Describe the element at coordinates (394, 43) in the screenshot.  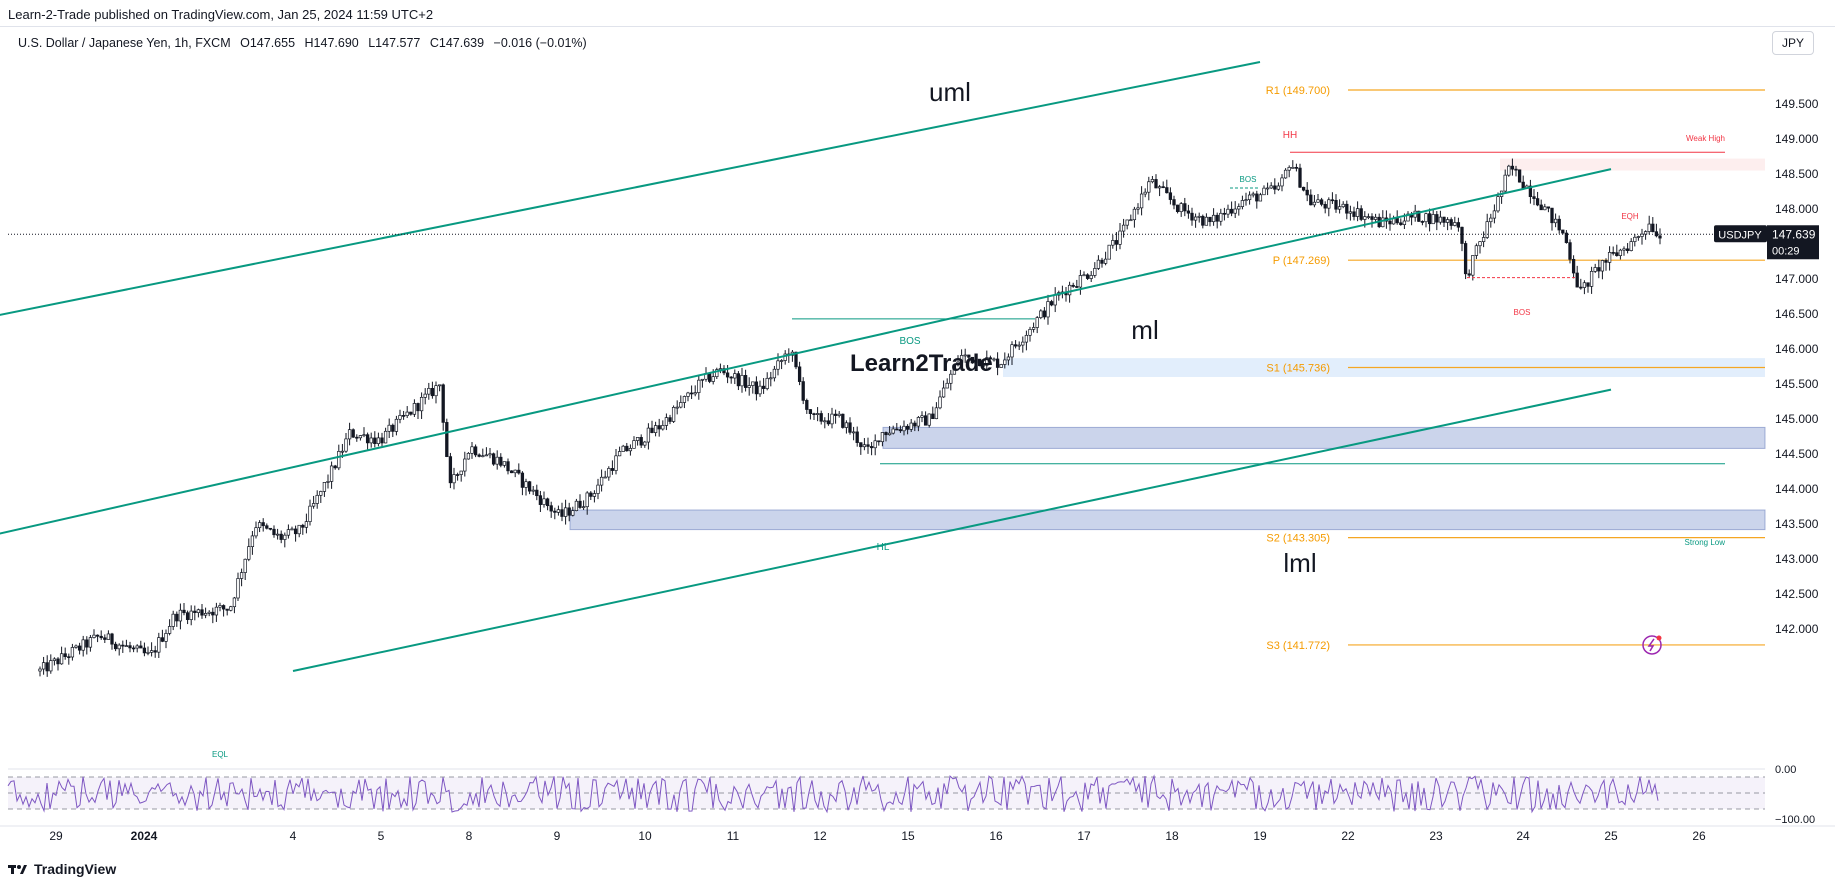
I see `ohlc-low: L147.577` at that location.